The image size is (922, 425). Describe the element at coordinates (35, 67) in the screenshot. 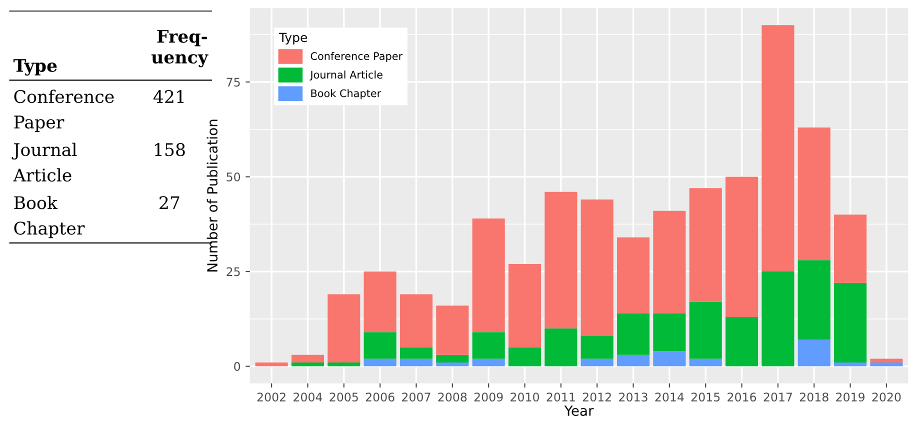

I see `text: Type` at that location.